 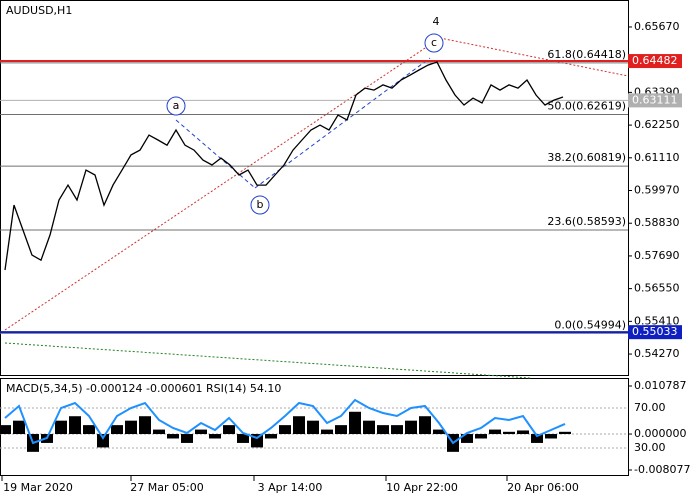 What do you see at coordinates (657, 353) in the screenshot?
I see `y-tick-label: 0.54270` at bounding box center [657, 353].